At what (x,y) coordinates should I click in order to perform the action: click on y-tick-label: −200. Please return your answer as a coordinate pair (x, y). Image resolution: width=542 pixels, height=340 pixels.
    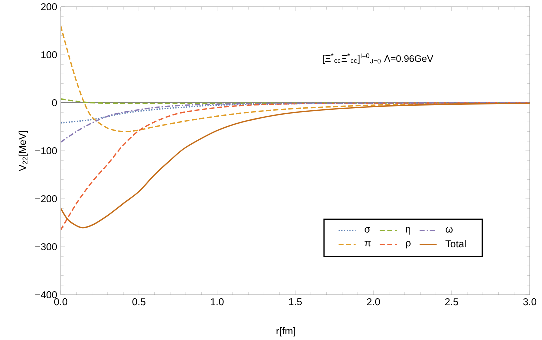
    Looking at the image, I should click on (47, 199).